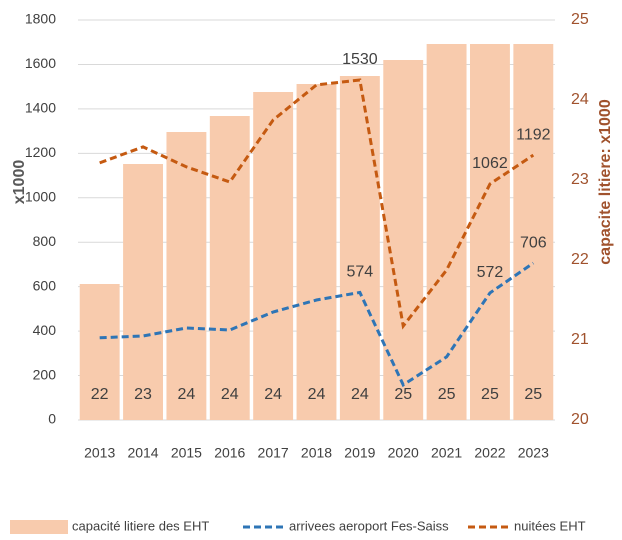 The width and height of the screenshot is (622, 540). Describe the element at coordinates (40, 152) in the screenshot. I see `y-tick-label: 1200` at that location.